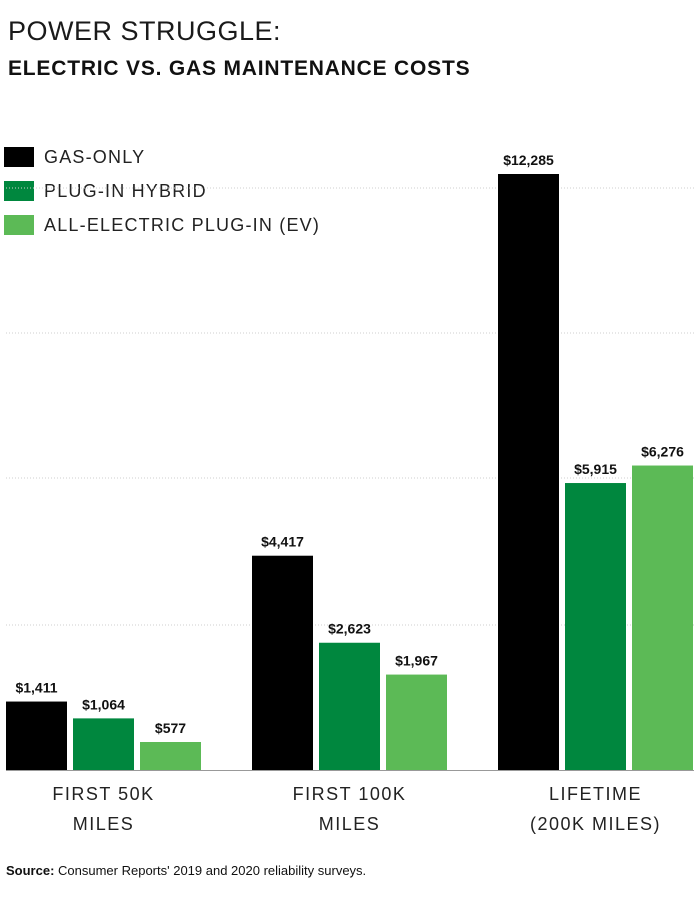 The height and width of the screenshot is (913, 700). What do you see at coordinates (350, 824) in the screenshot?
I see `category-label-1-1: MILES` at bounding box center [350, 824].